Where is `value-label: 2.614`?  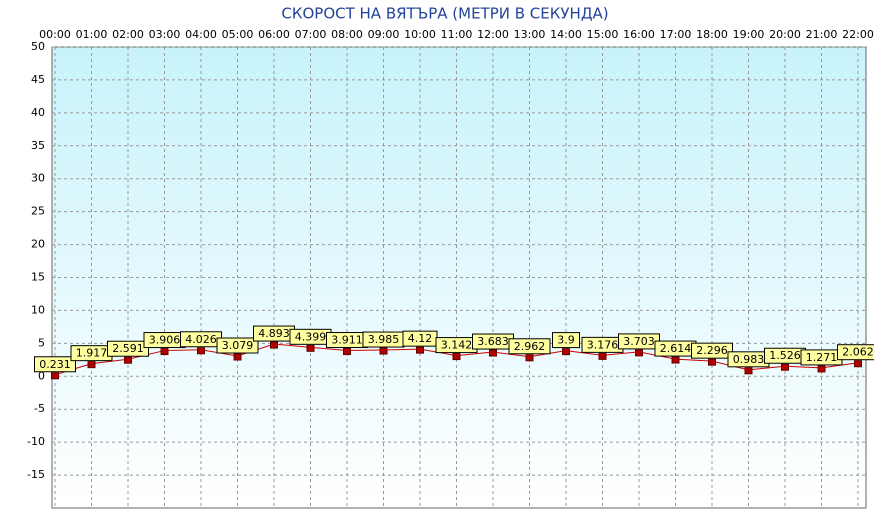
value-label: 2.614 is located at coordinates (676, 348).